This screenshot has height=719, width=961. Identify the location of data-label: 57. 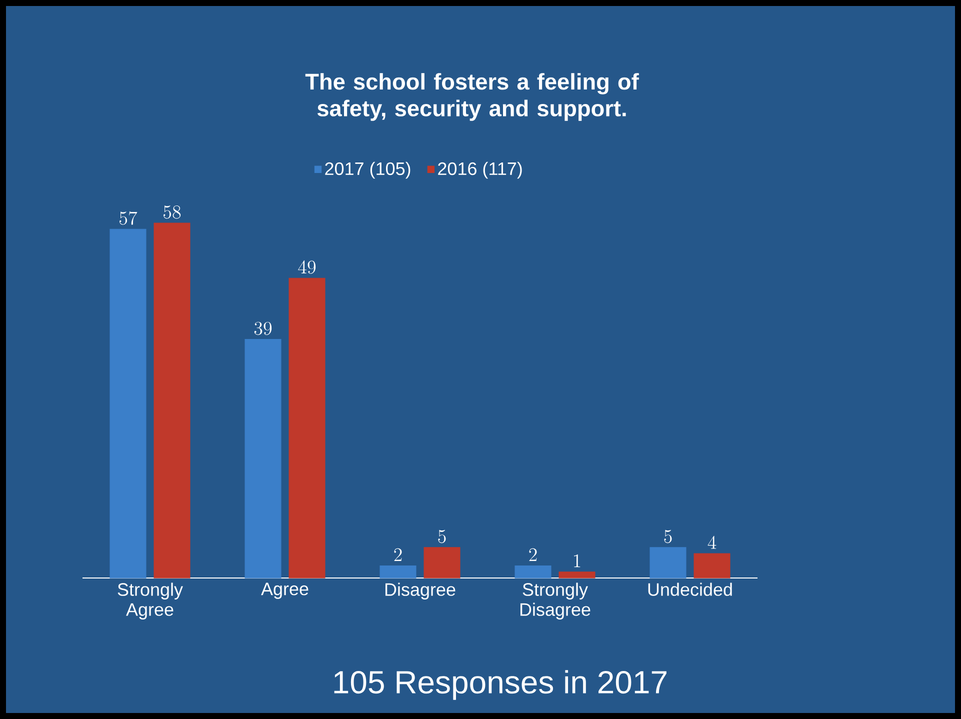
(129, 218).